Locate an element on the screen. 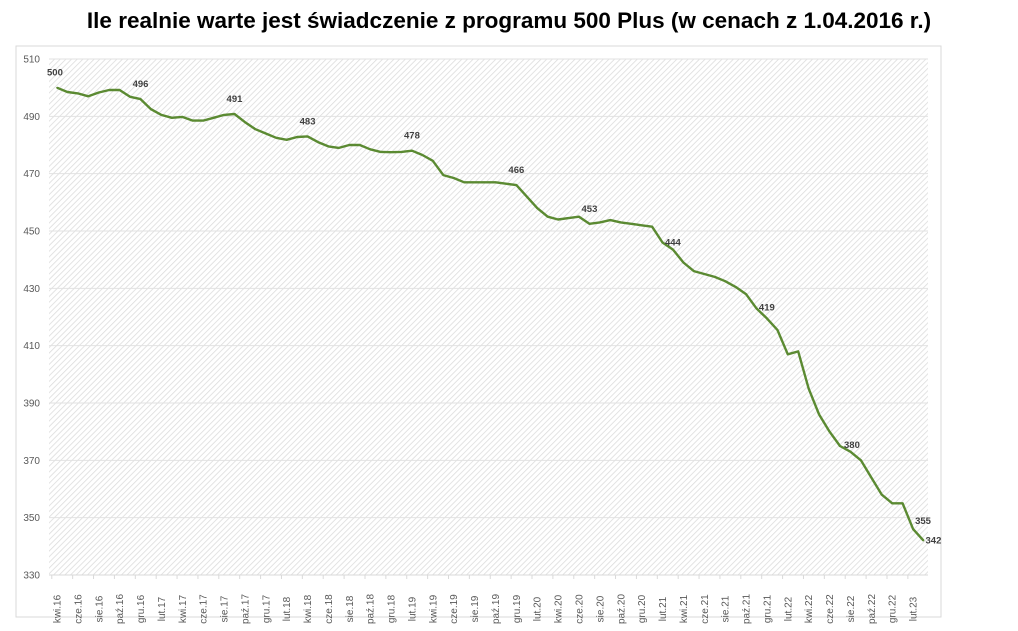 The width and height of the screenshot is (1018, 631). y-tick-label: 450 is located at coordinates (31, 232).